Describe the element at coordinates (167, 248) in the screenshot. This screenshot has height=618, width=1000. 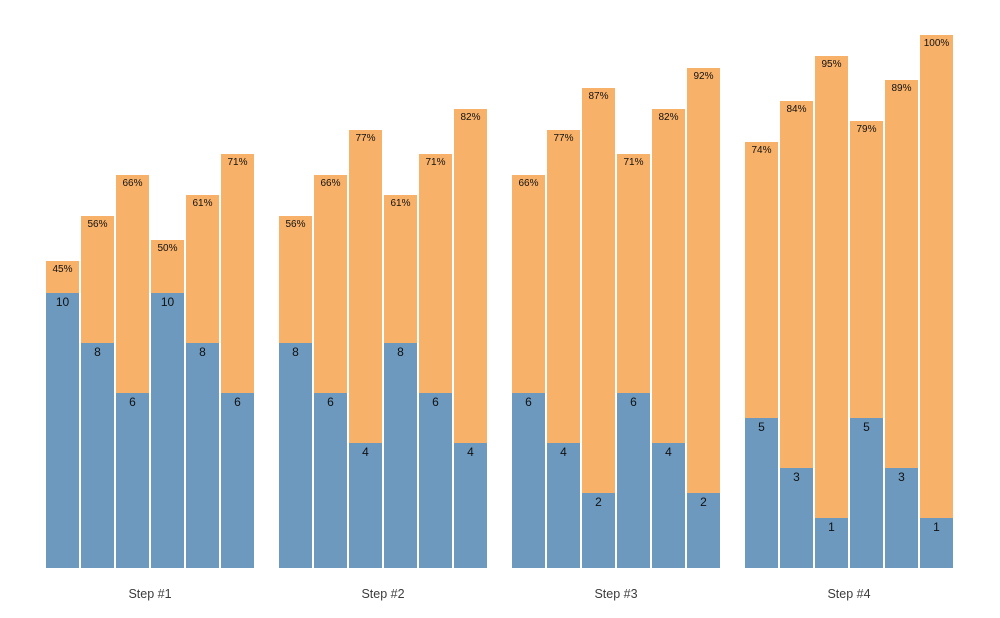
I see `bar-percent-label: 50%` at that location.